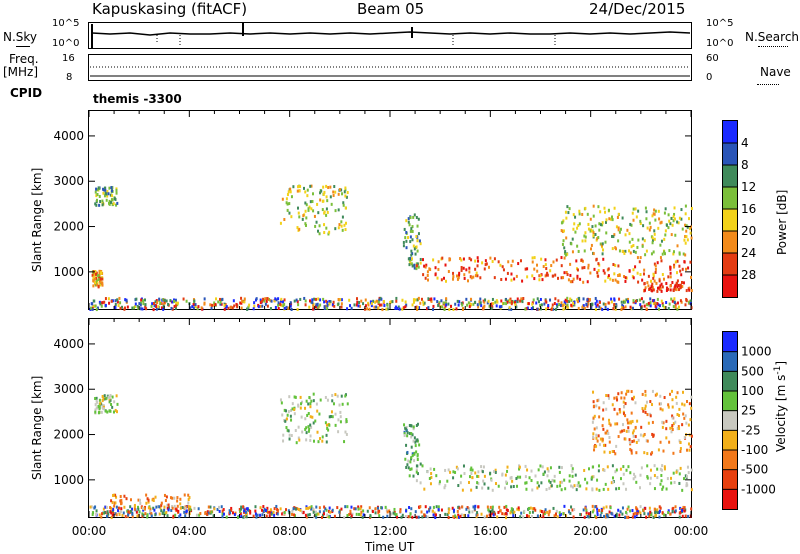  I want to click on nave-tick-low: 0, so click(709, 77).